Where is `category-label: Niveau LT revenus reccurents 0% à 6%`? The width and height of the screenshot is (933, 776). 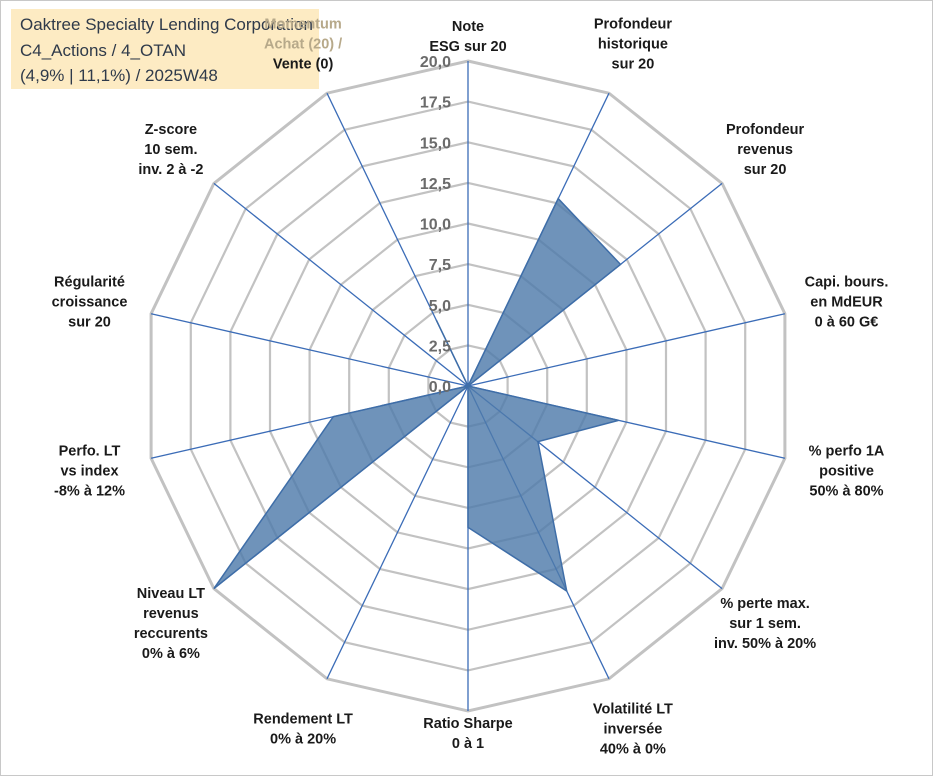
category-label: Niveau LT revenus reccurents 0% à 6% is located at coordinates (171, 624).